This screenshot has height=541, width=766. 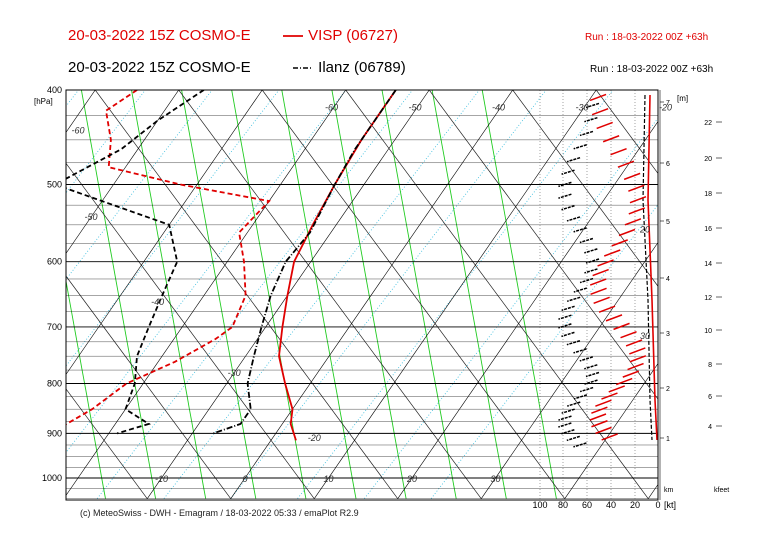 What do you see at coordinates (293, 36) in the screenshot?
I see `visp-legend-line-icon` at bounding box center [293, 36].